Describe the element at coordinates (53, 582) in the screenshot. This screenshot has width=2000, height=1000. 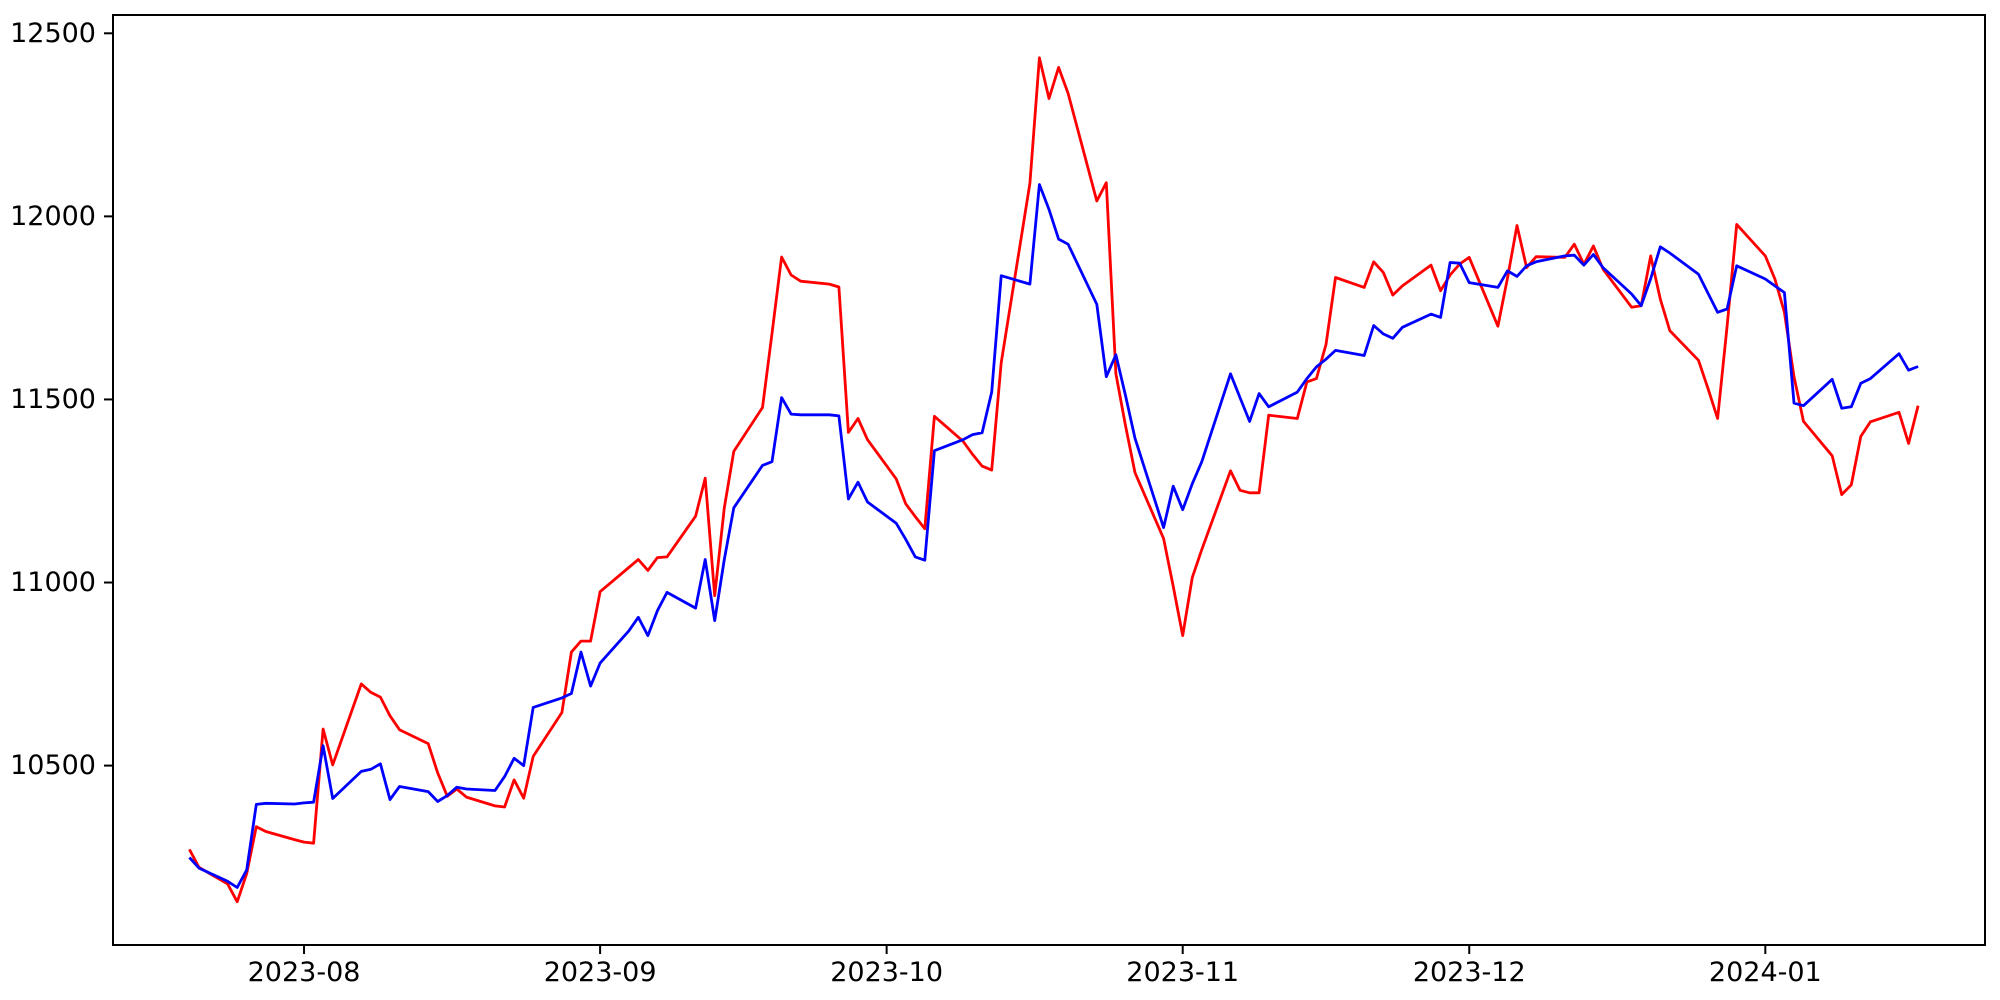
I see `y-axis-tick-label: 11000` at that location.